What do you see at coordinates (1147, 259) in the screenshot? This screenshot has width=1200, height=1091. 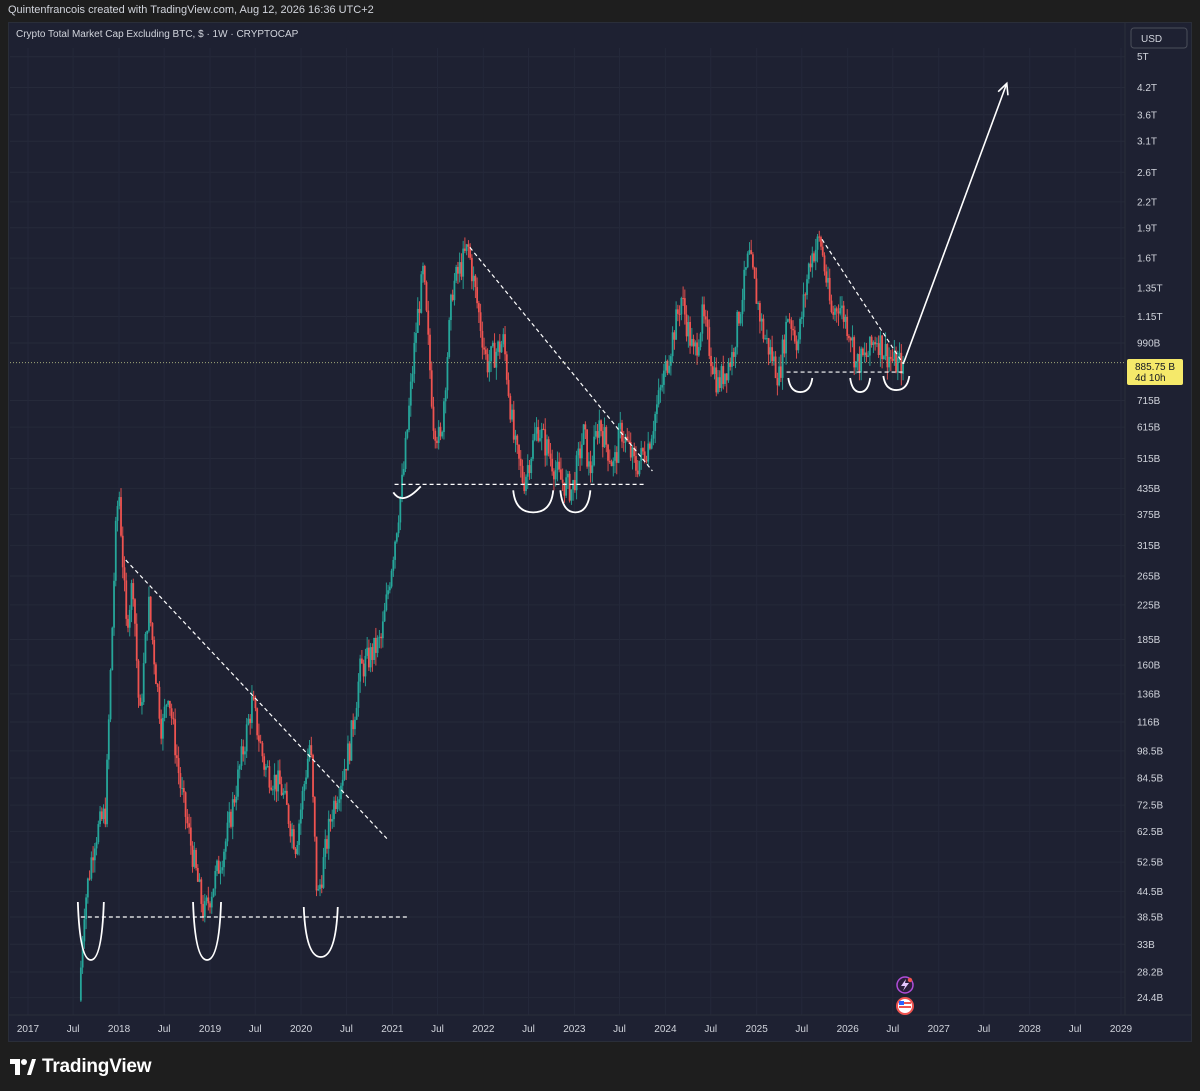 I see `price-tick-label: 1.6T` at bounding box center [1147, 259].